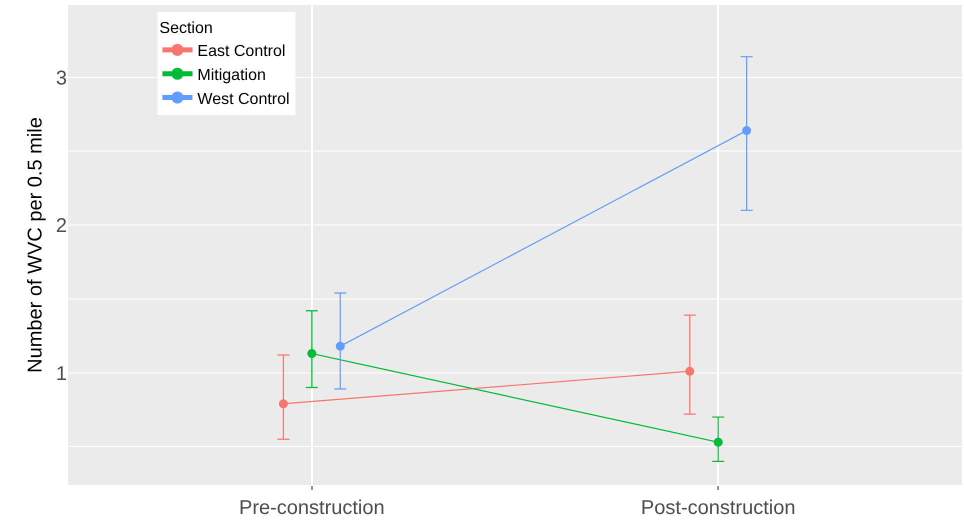  What do you see at coordinates (718, 508) in the screenshot?
I see `x-tick-label: Post-construction` at bounding box center [718, 508].